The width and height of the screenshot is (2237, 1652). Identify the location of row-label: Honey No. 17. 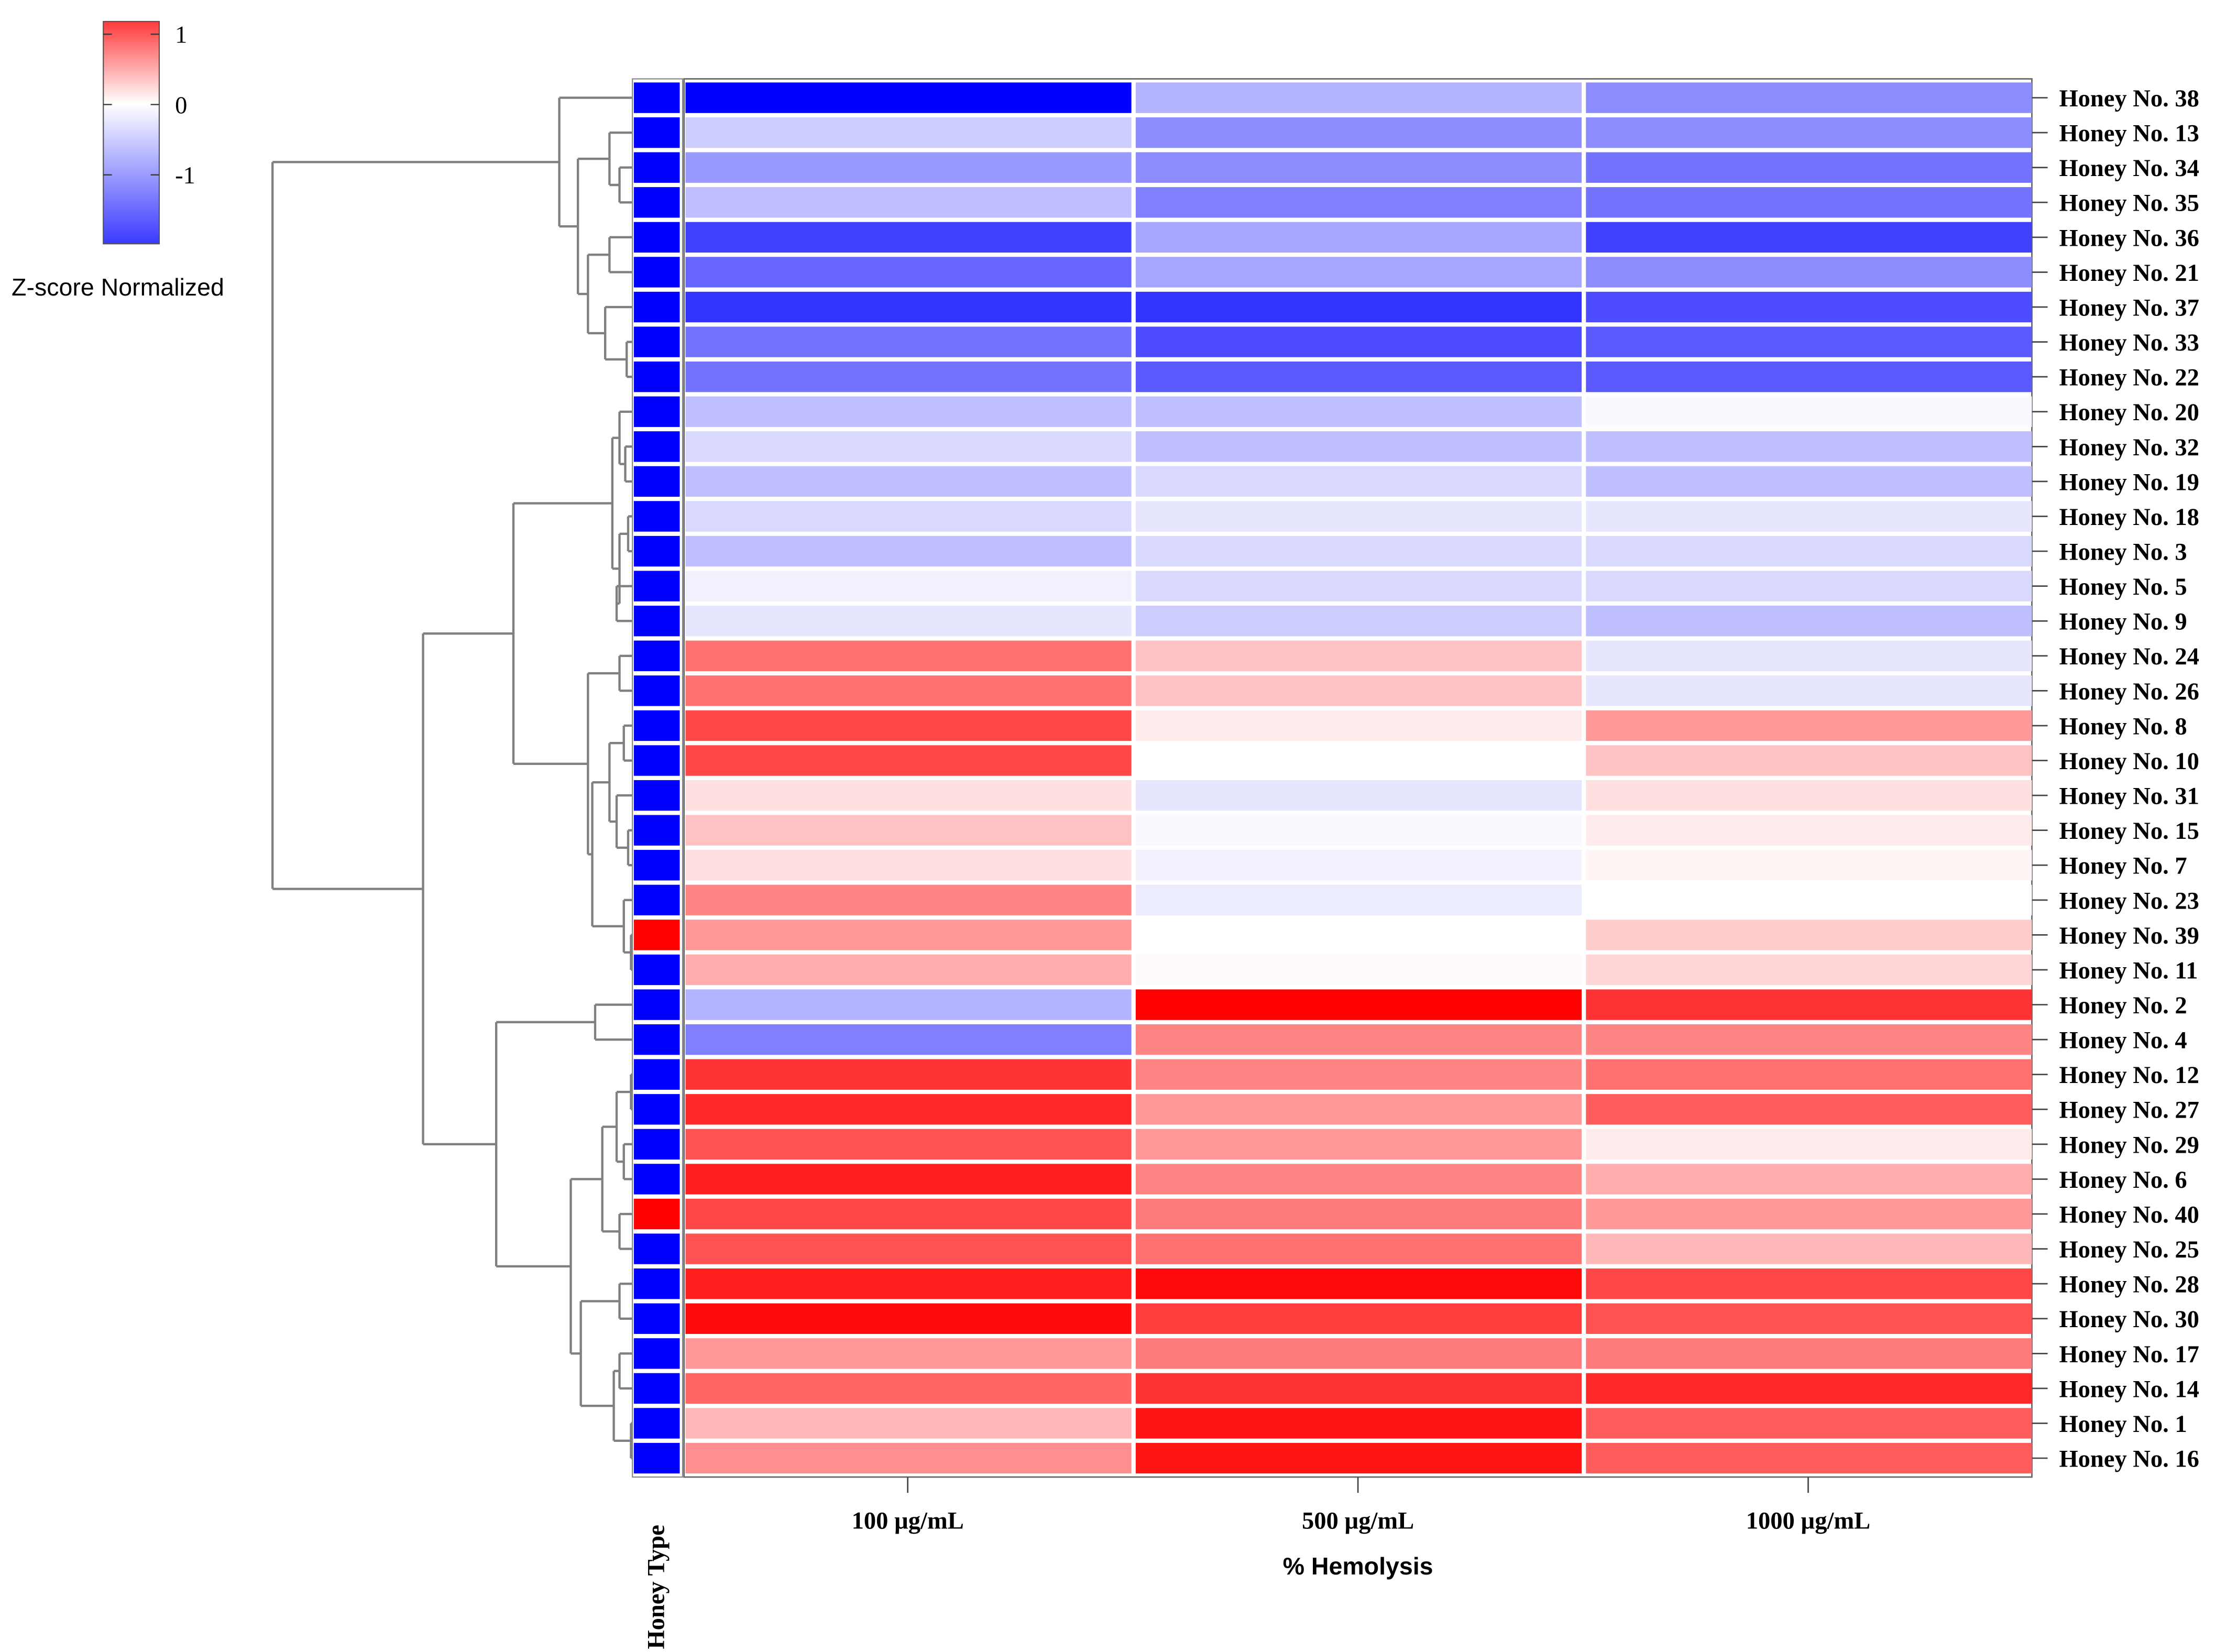
(2129, 1354).